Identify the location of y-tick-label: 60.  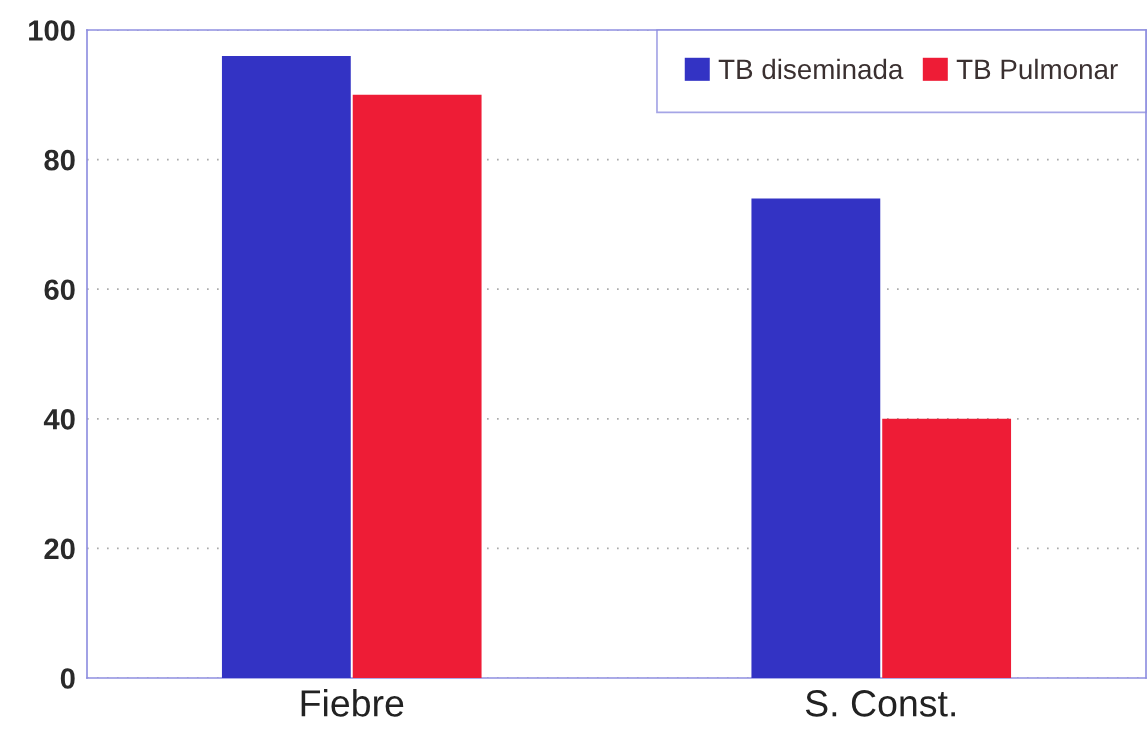
(59, 290).